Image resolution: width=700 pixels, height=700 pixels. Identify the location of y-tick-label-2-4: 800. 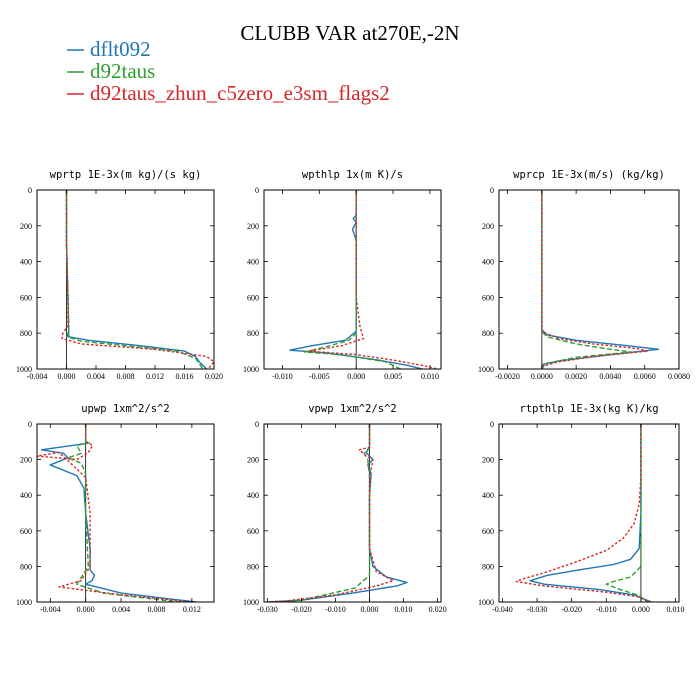
(488, 333).